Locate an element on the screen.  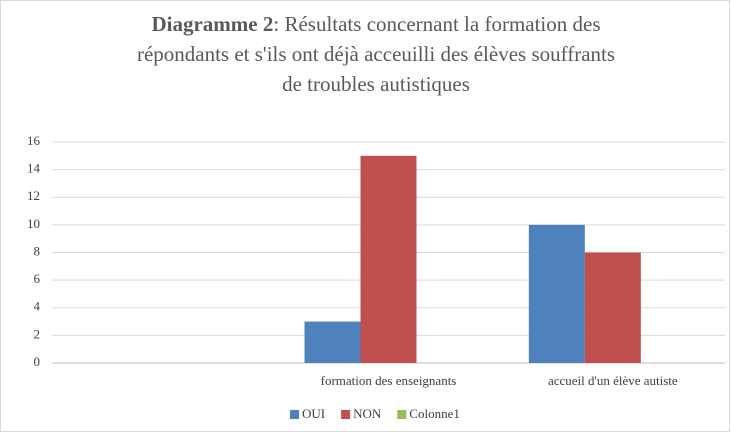
x-tick-label: formation des enseignants is located at coordinates (389, 380).